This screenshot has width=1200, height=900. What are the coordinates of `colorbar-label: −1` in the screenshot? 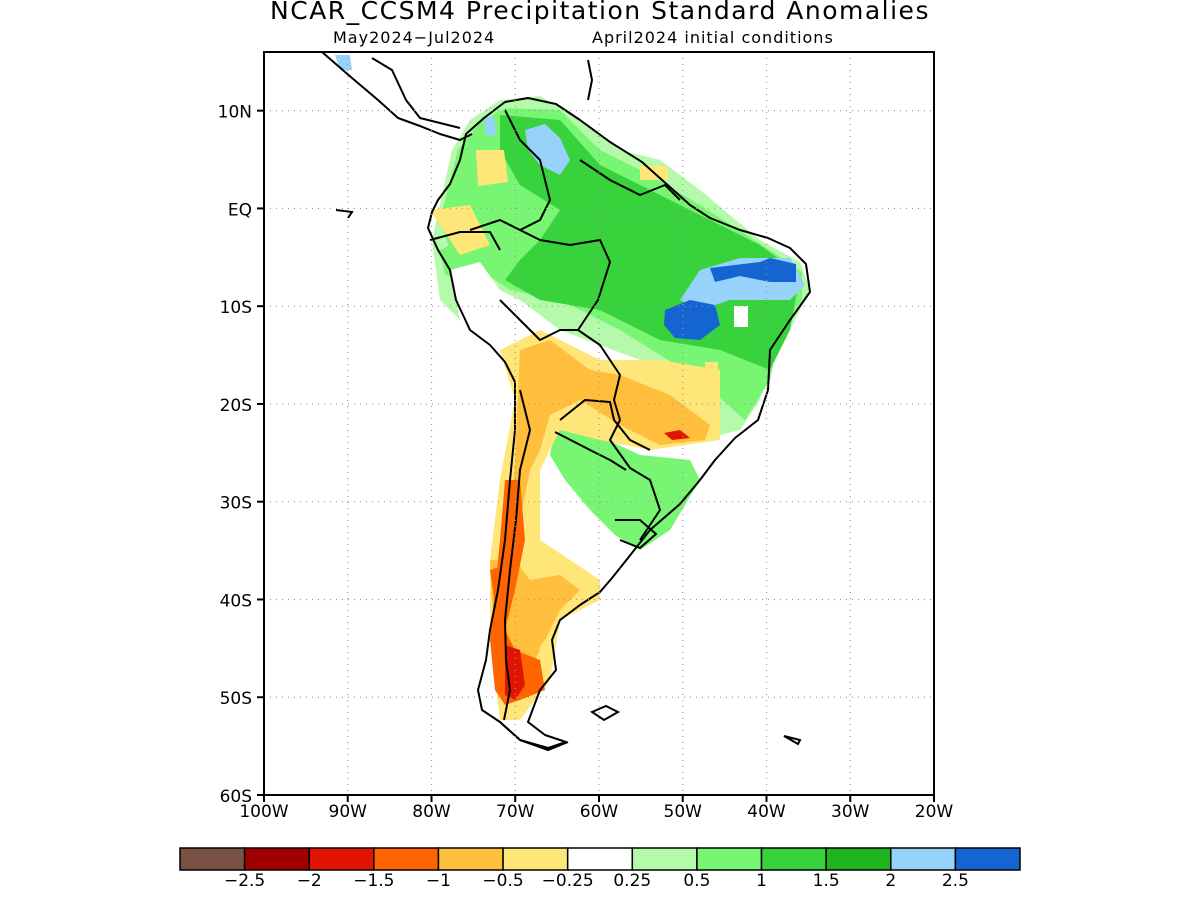 It's located at (438, 881).